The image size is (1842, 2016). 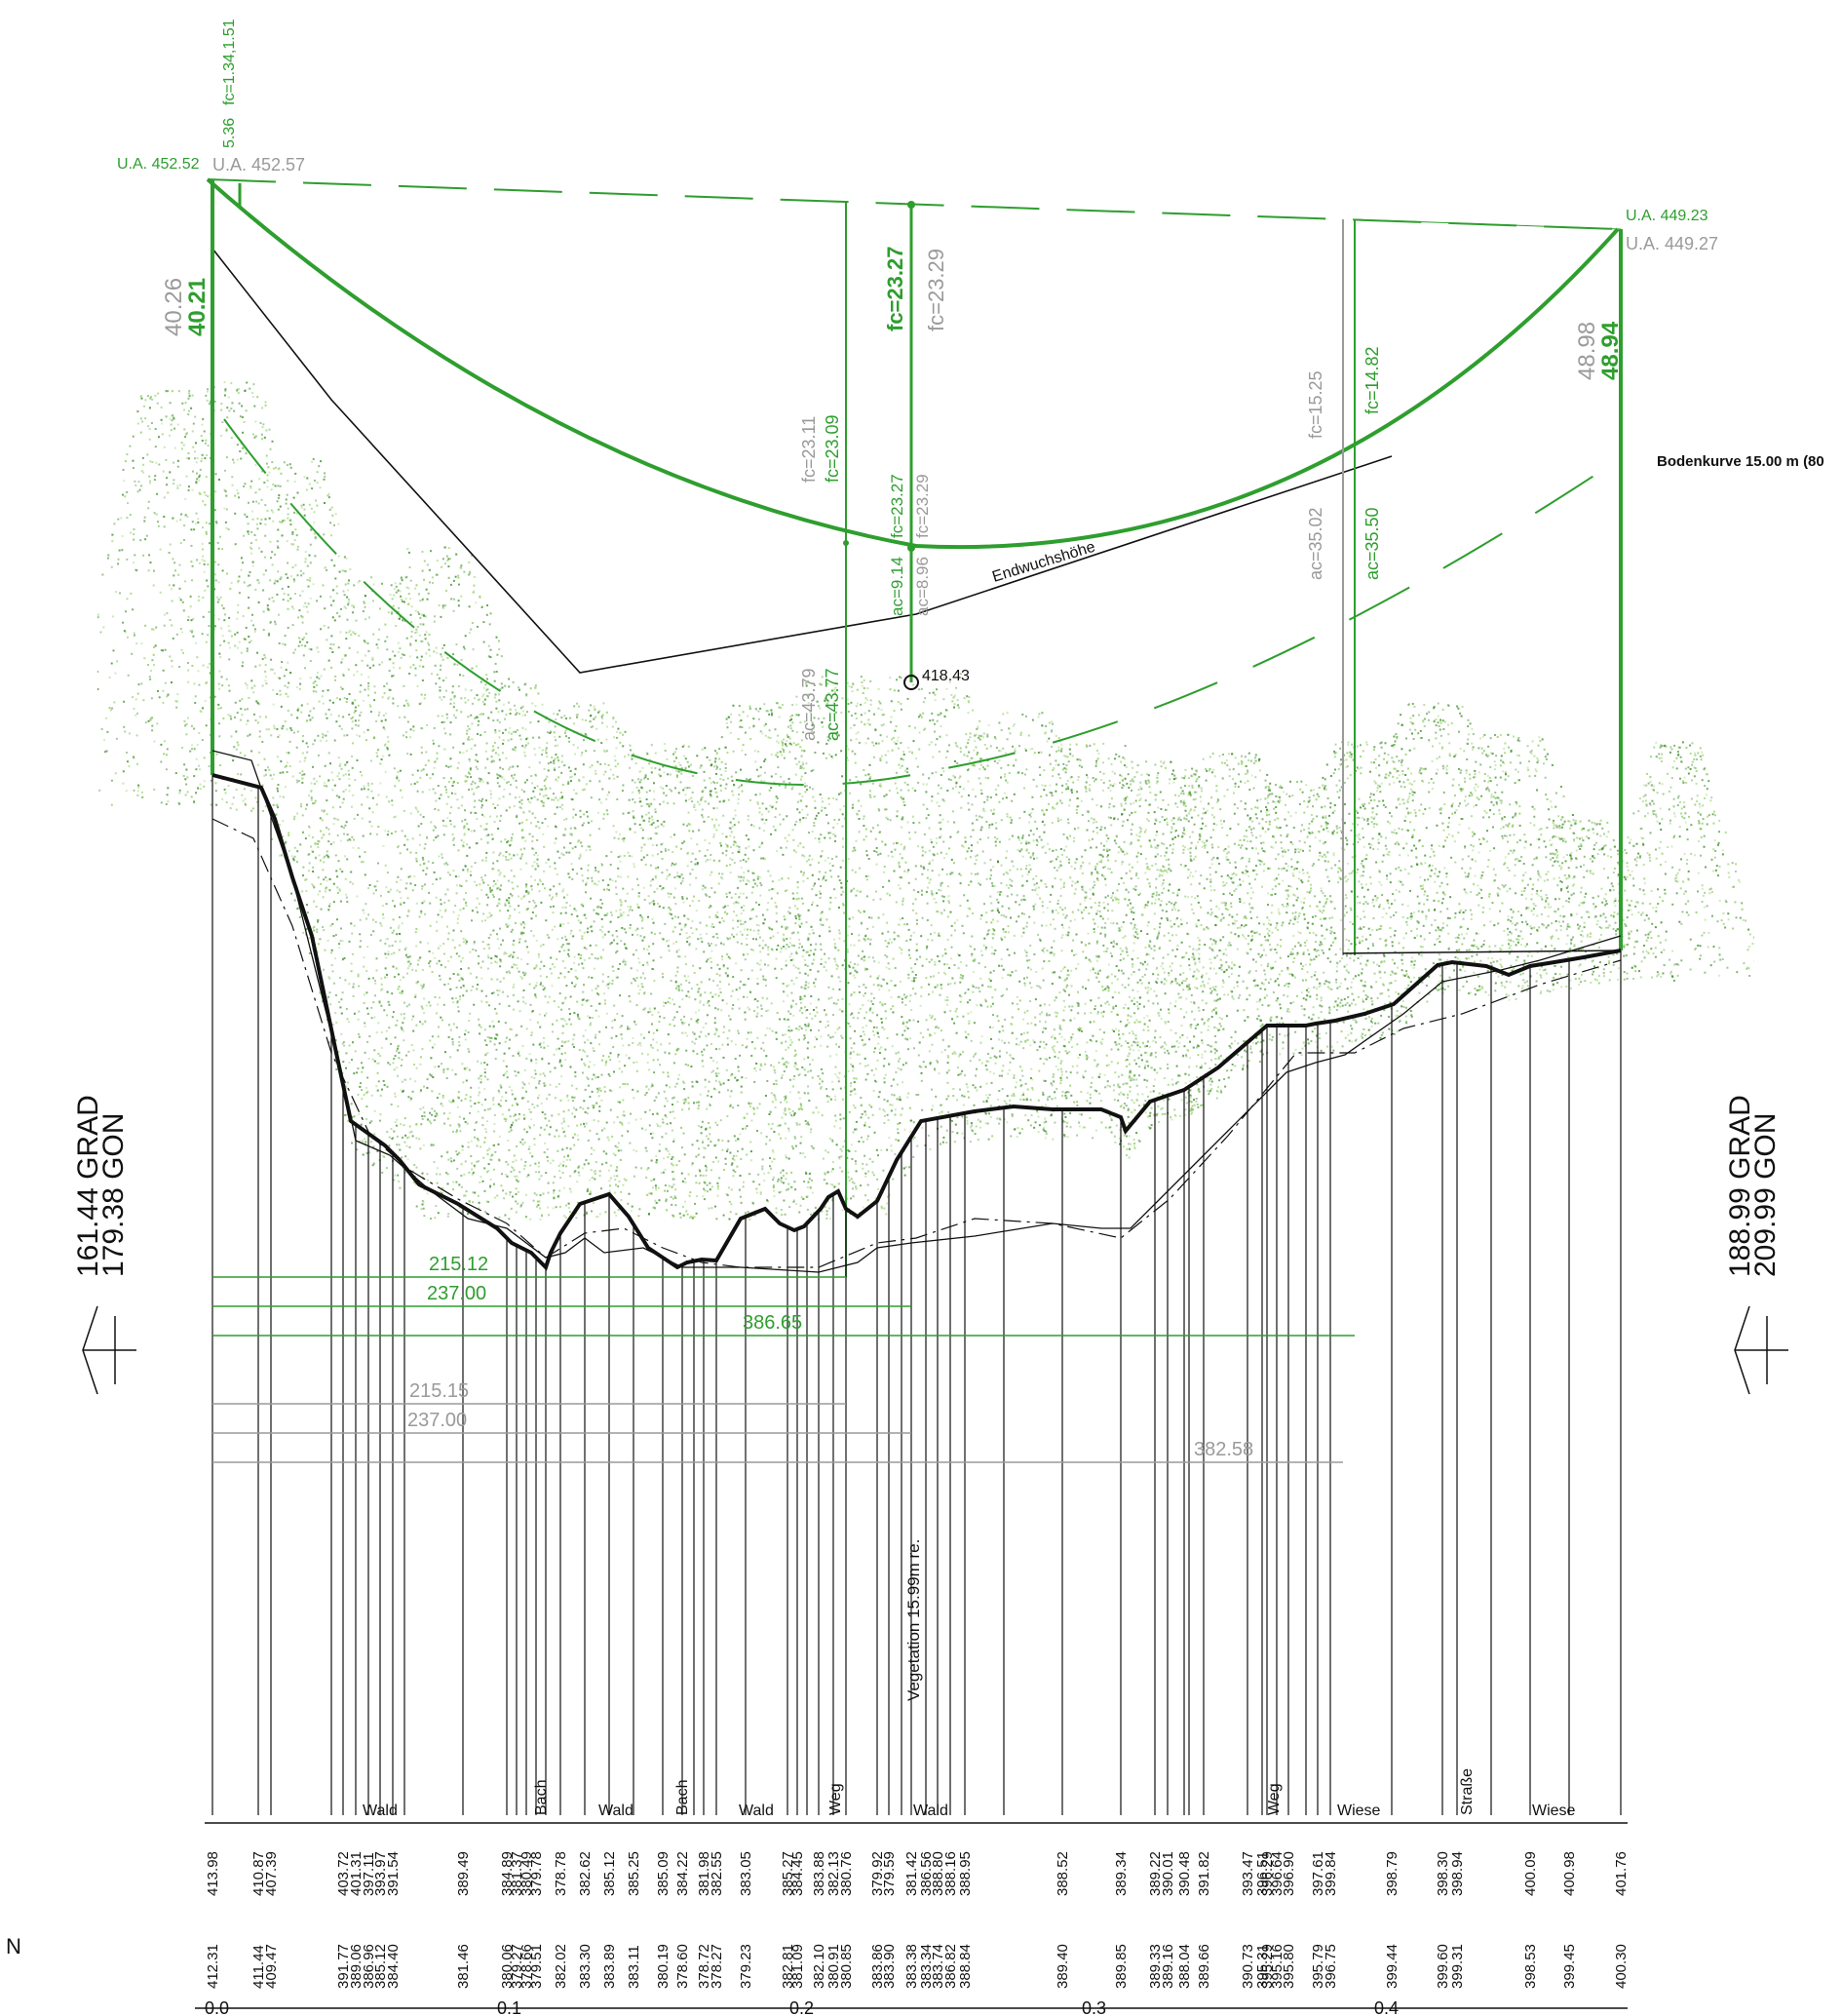 I want to click on elevation-label: 399.60, so click(x=1443, y=1966).